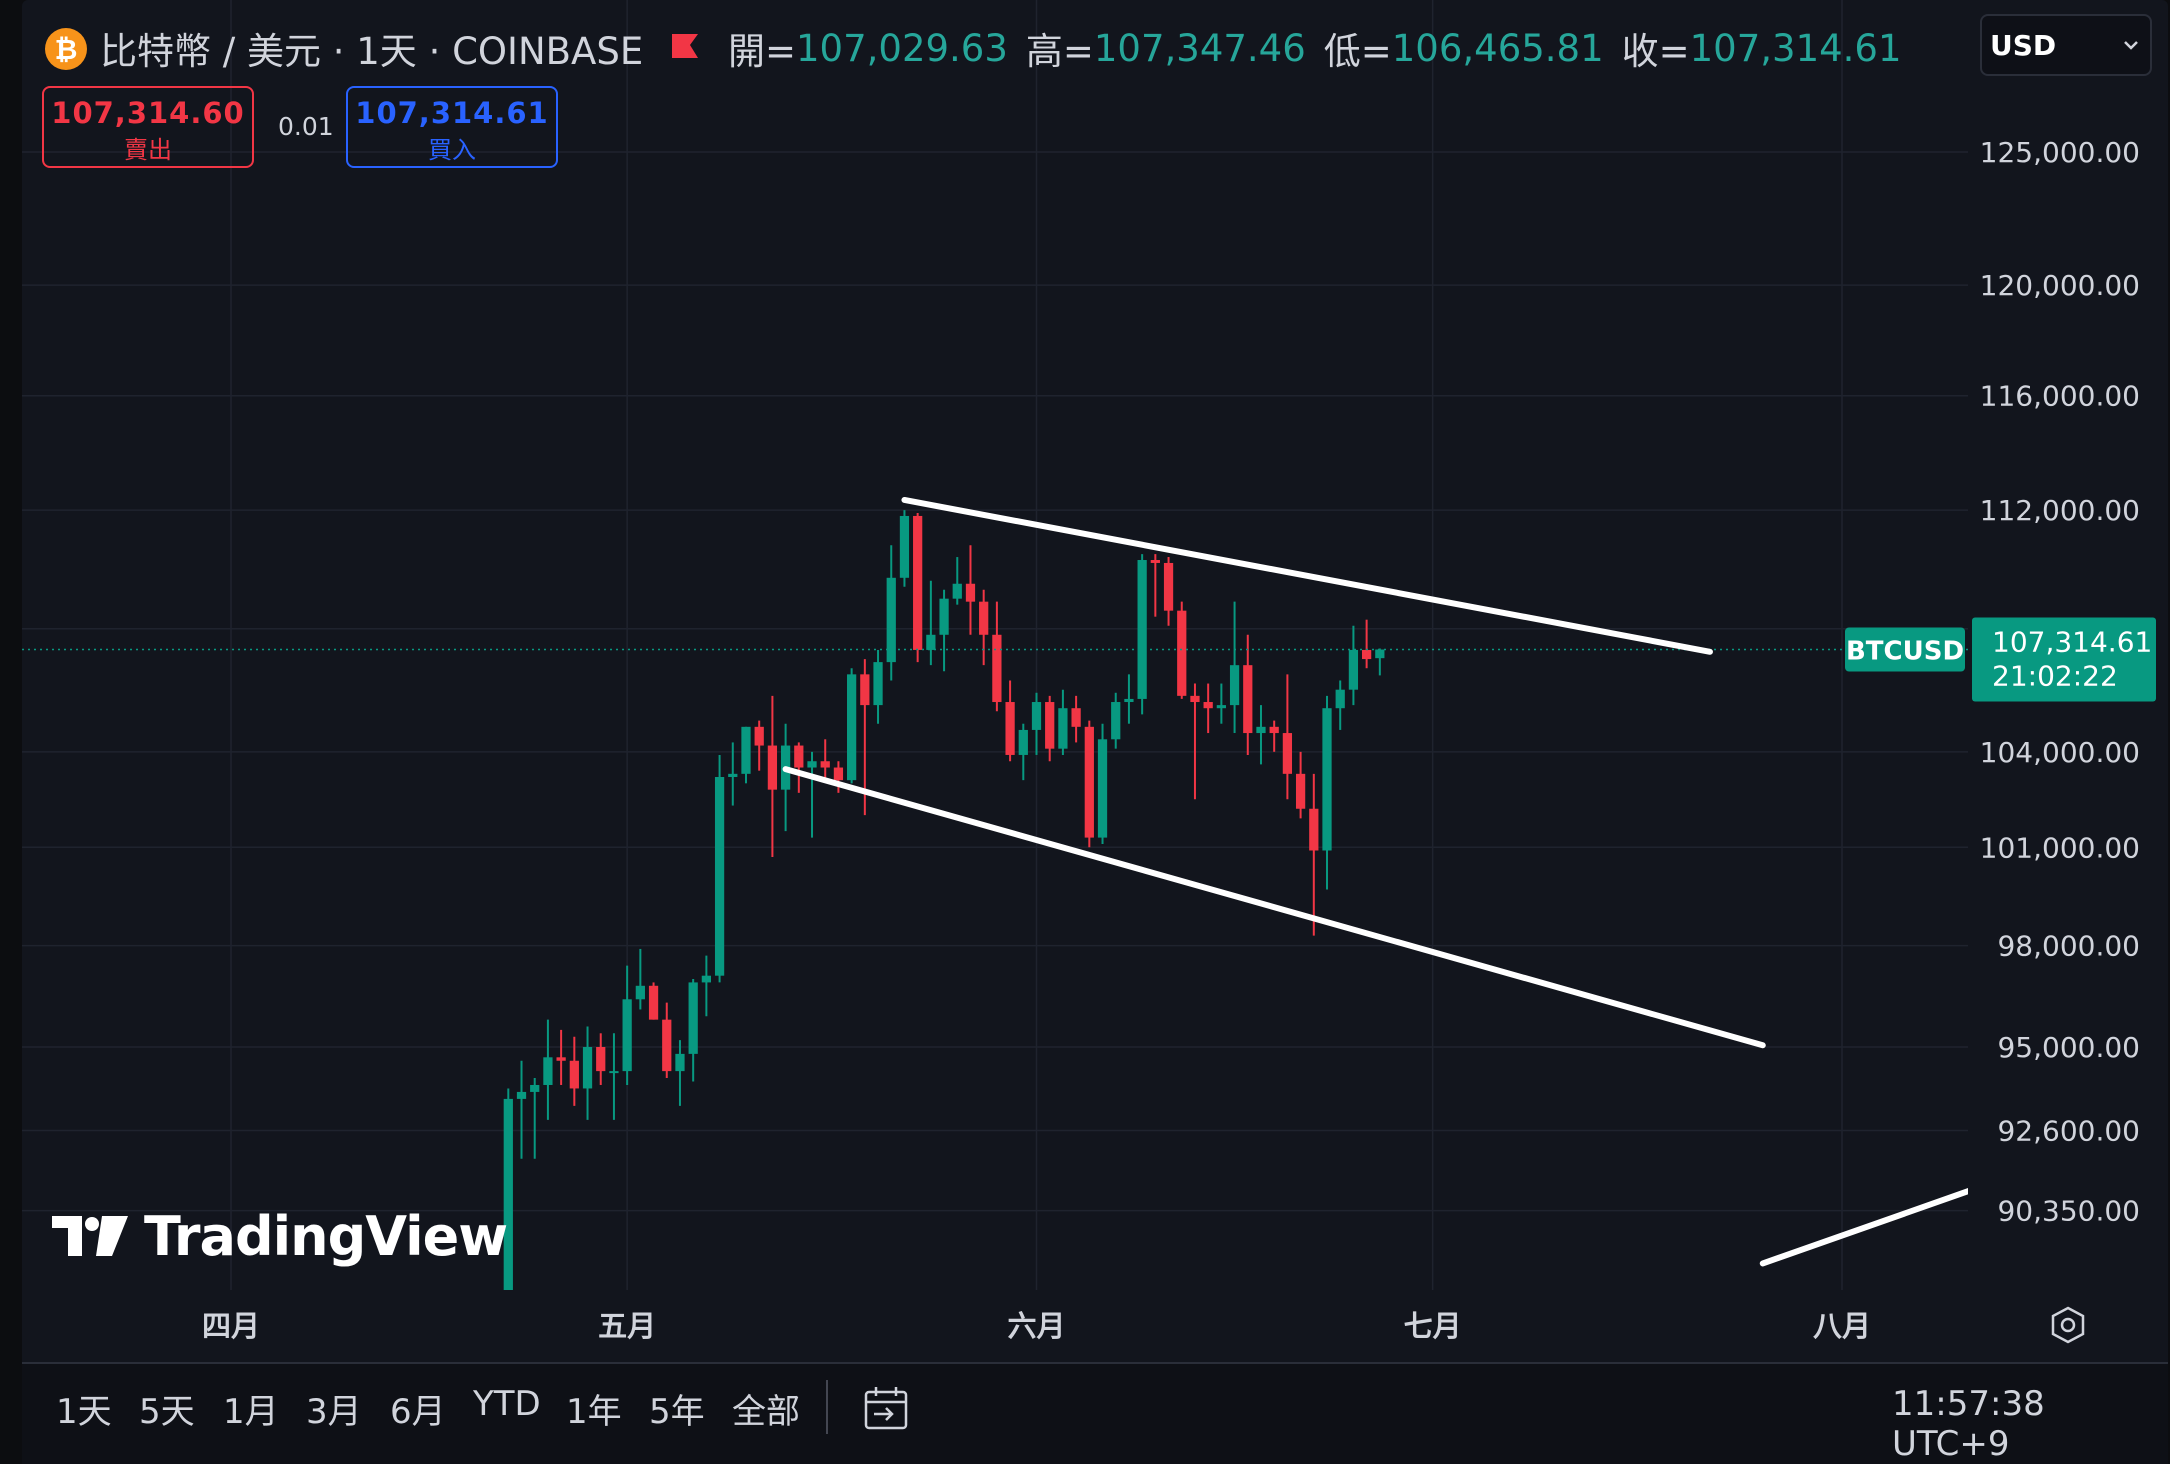 The width and height of the screenshot is (2170, 1464). Describe the element at coordinates (677, 1412) in the screenshot. I see `range-5y-button: 5年` at that location.